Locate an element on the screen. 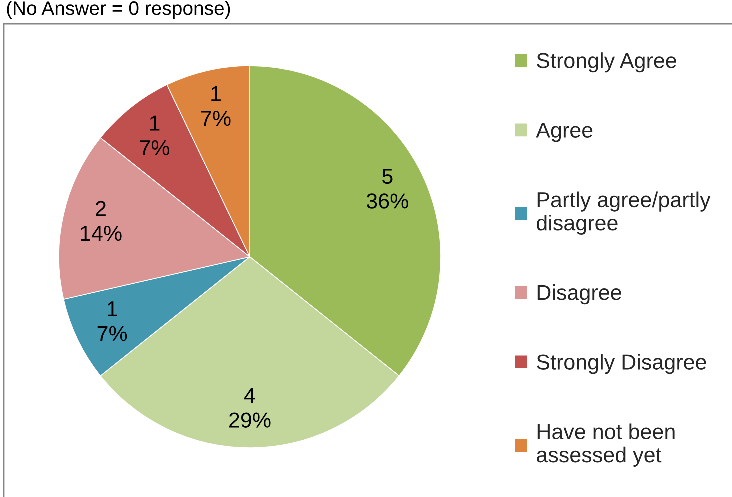  legend-label: Have not been assessed yet is located at coordinates (606, 445).